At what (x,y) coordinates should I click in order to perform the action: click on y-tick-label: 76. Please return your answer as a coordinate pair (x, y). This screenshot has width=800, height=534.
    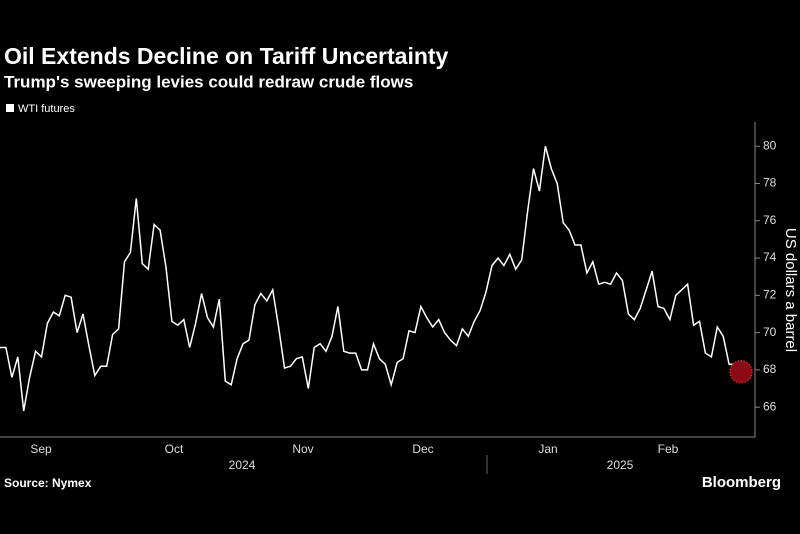
    Looking at the image, I should click on (770, 220).